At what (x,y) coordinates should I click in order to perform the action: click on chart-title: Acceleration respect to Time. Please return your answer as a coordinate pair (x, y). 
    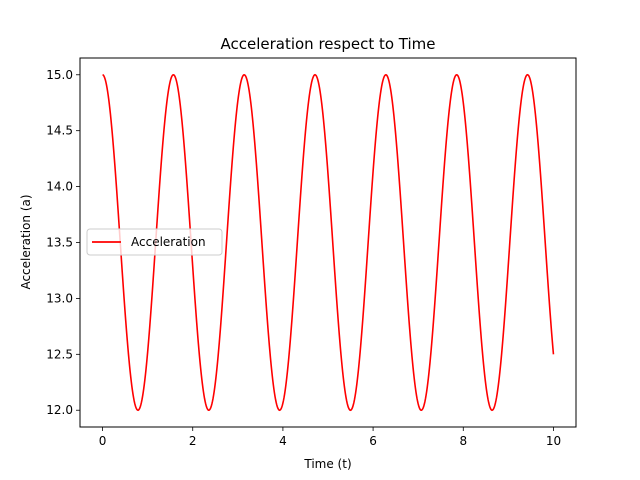
    Looking at the image, I should click on (327, 44).